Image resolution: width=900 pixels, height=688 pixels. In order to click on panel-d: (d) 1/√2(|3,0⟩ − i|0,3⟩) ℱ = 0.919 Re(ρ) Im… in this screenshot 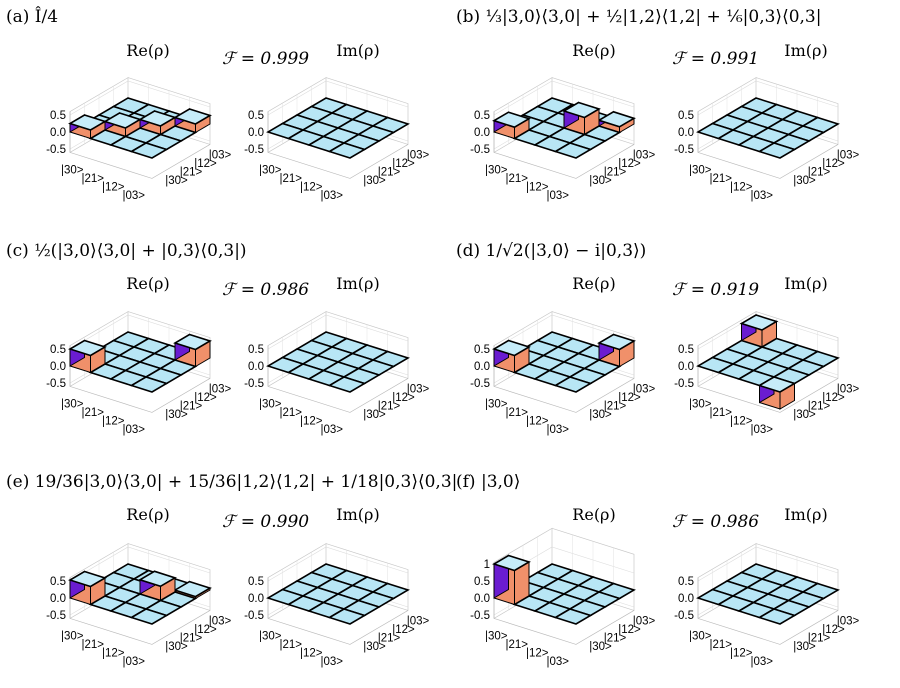, I will do `click(658, 338)`.